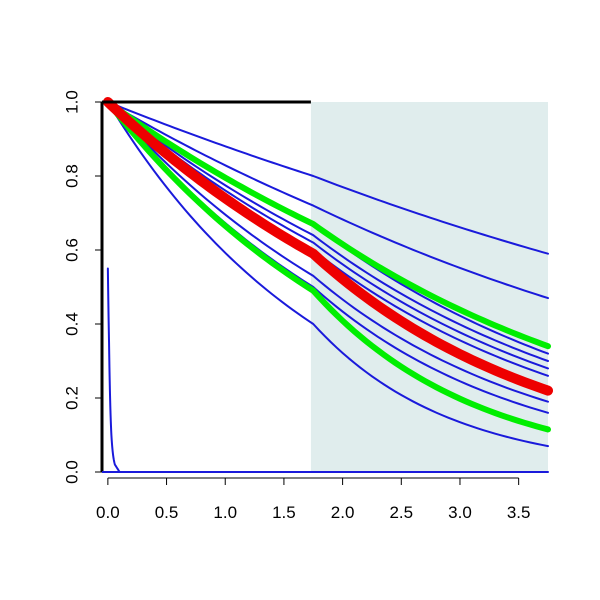 This screenshot has width=600, height=600. I want to click on x-tick-label: 1.0, so click(225, 512).